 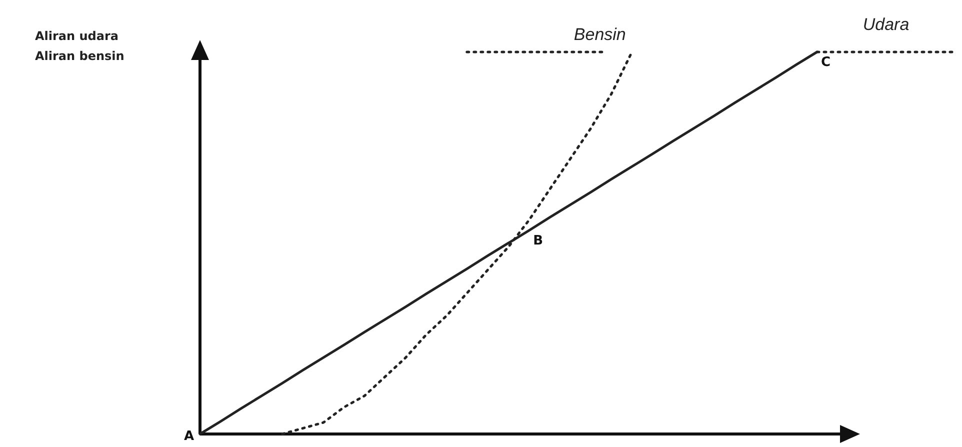 I want to click on annotation: B, so click(x=538, y=240).